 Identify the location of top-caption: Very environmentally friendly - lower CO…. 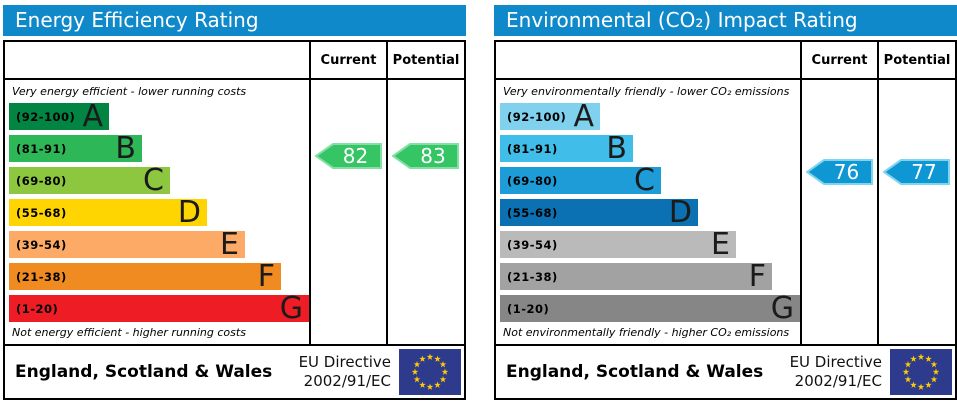
(646, 91).